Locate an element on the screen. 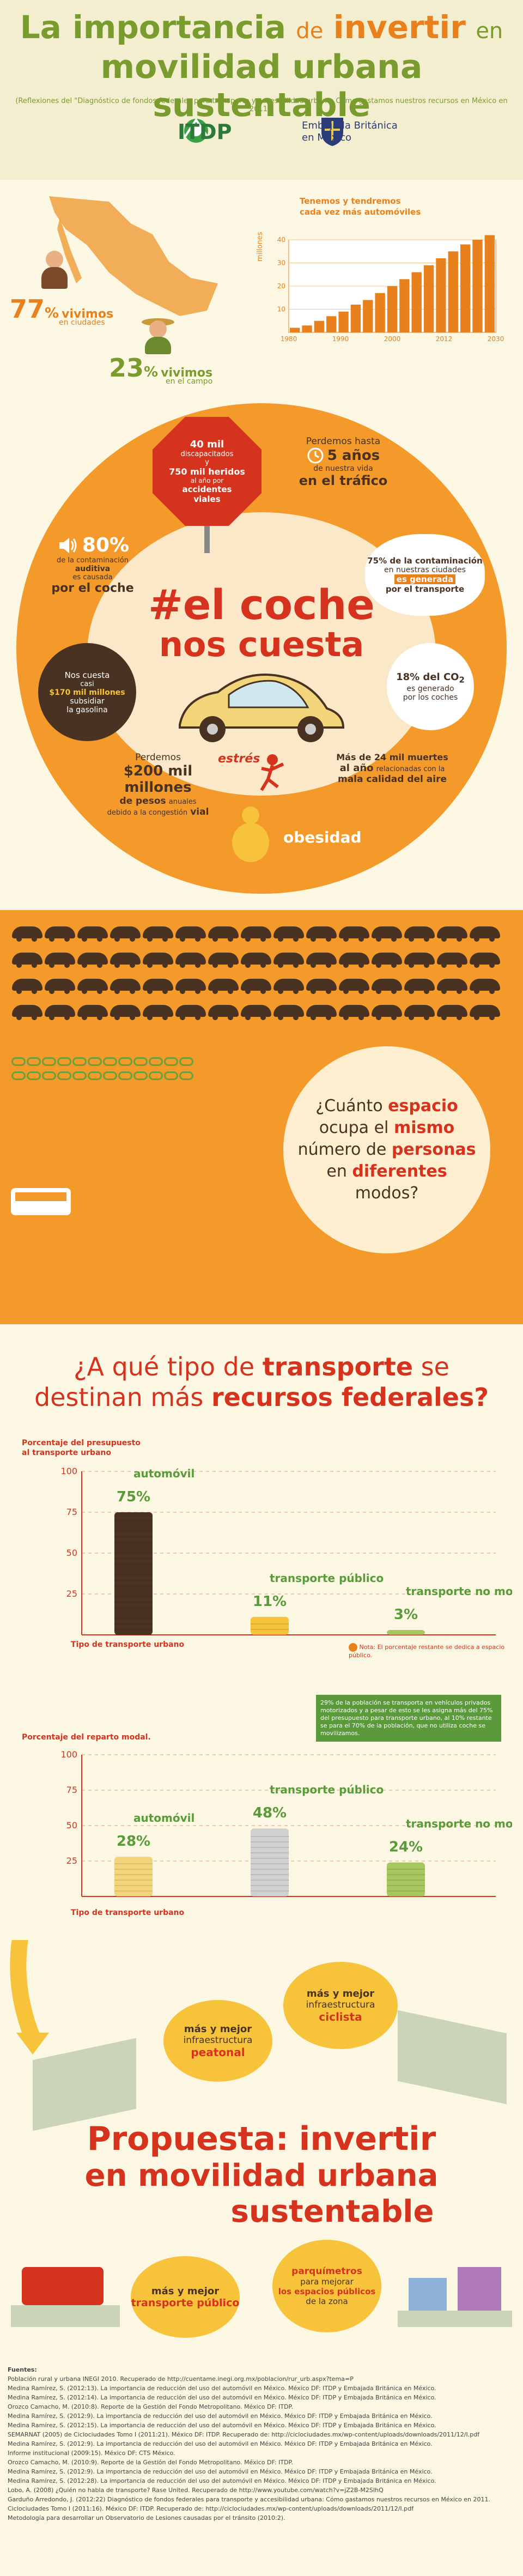 This screenshot has width=523, height=2576. stat-text: Perdemos hasta is located at coordinates (343, 442).